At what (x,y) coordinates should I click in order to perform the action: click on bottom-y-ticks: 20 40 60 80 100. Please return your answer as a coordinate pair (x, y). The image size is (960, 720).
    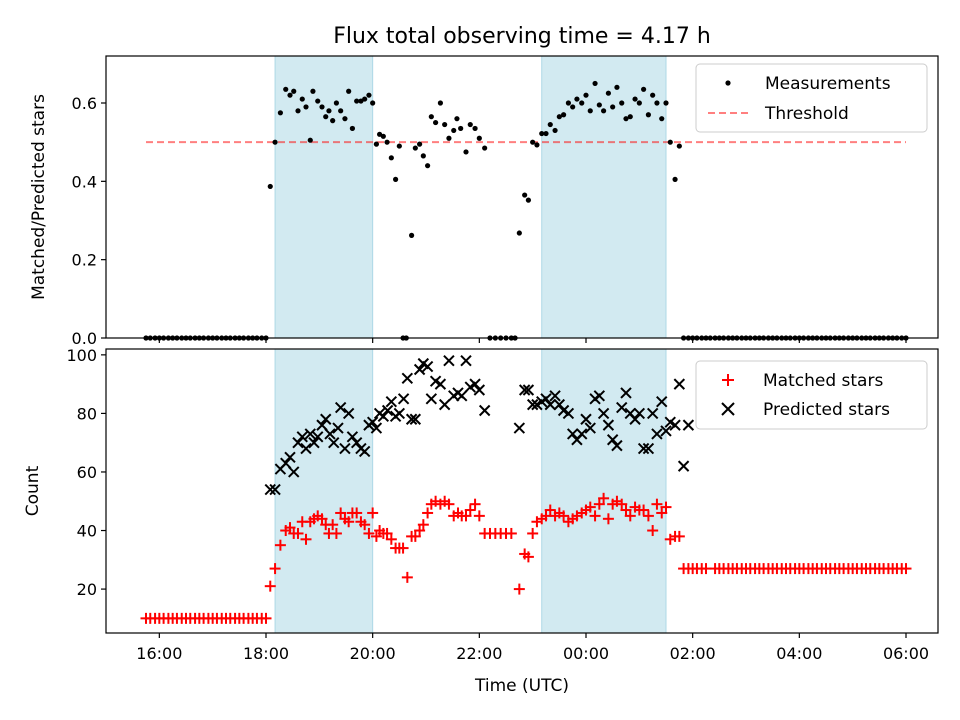
    Looking at the image, I should click on (86, 472).